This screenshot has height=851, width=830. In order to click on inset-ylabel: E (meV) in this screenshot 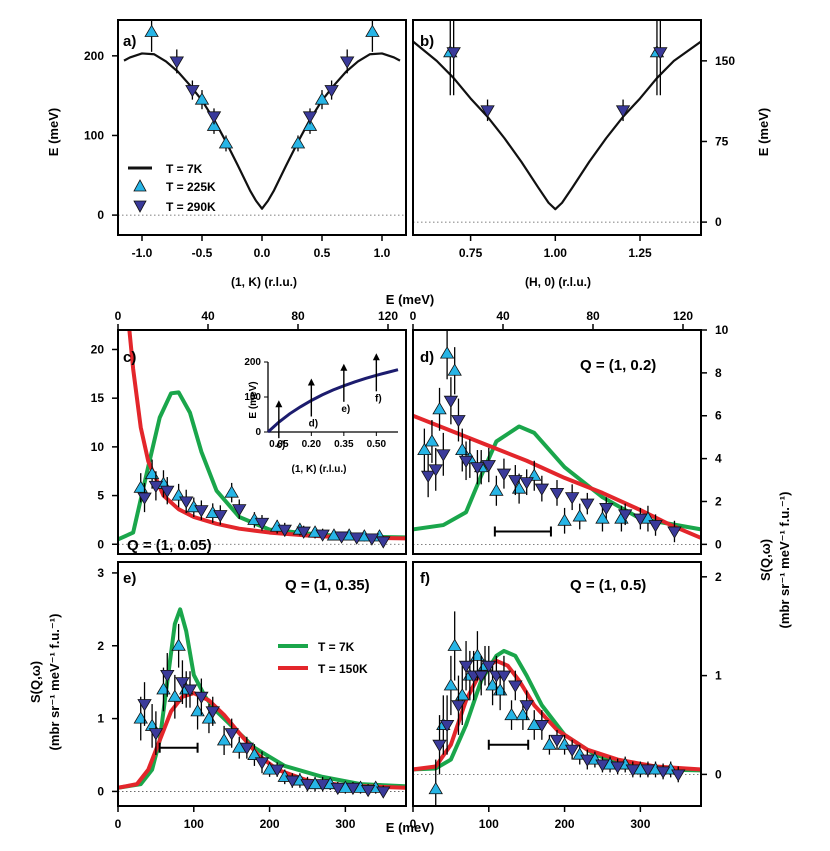, I will do `click(253, 399)`.